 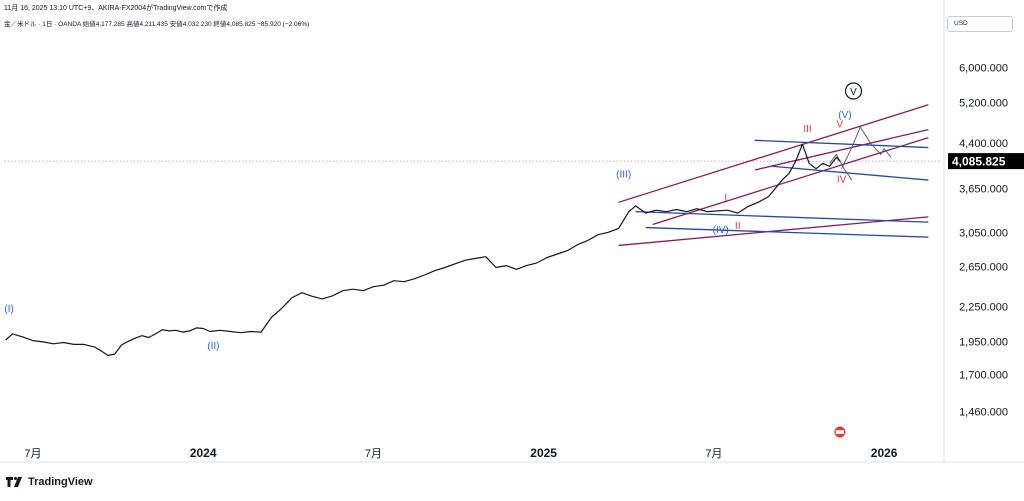 What do you see at coordinates (623, 174) in the screenshot?
I see `wave-label: (III)` at bounding box center [623, 174].